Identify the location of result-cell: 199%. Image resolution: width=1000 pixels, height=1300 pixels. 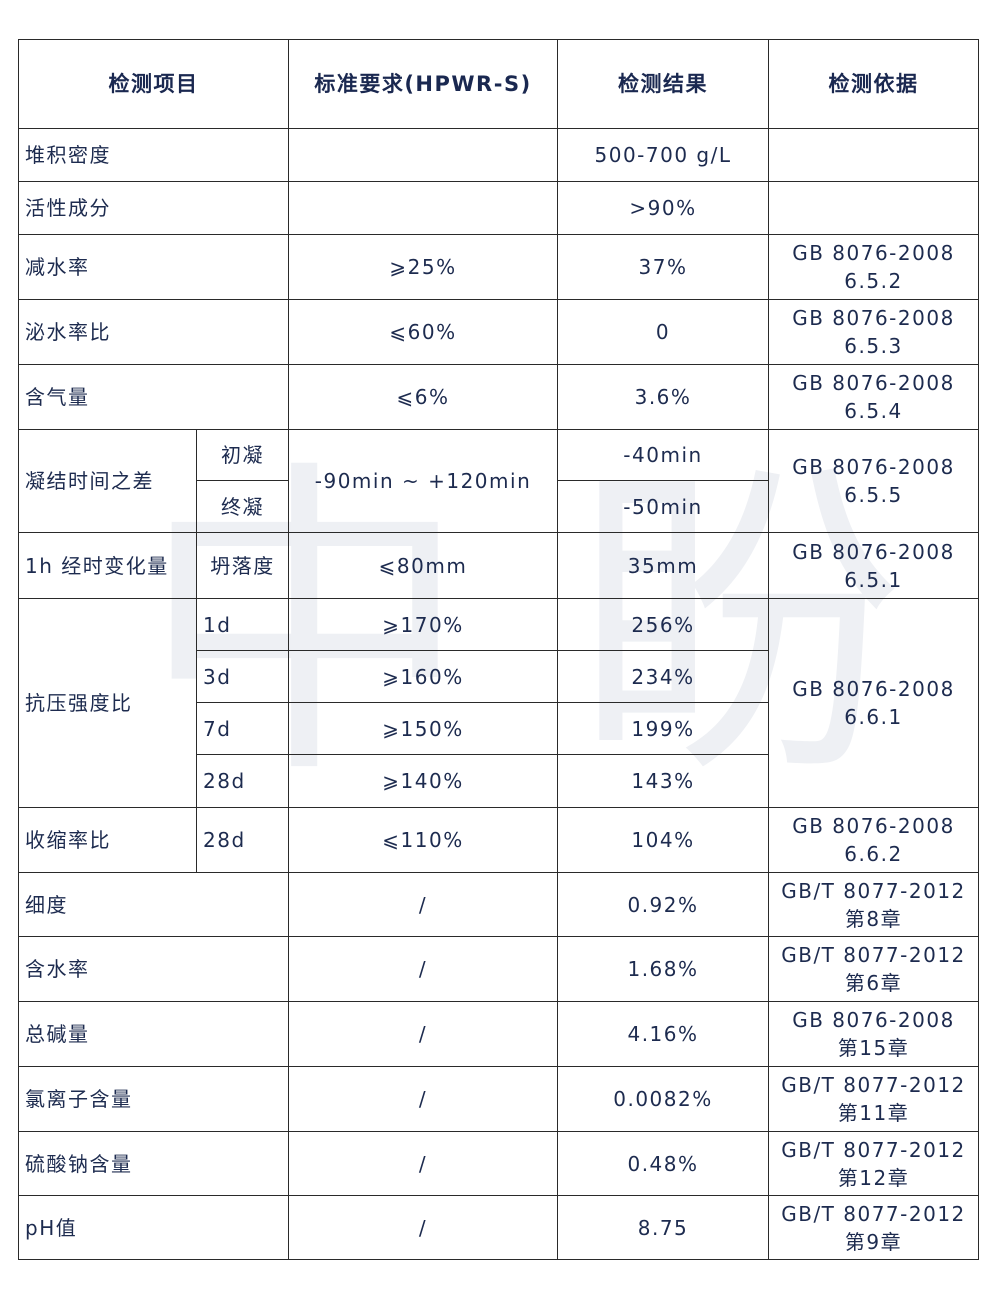
(663, 728).